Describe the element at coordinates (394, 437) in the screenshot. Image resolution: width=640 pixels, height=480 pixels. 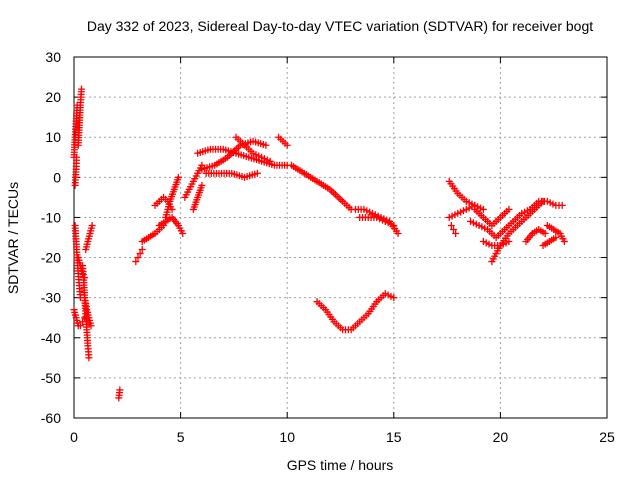
I see `x-tick-label: 15` at that location.